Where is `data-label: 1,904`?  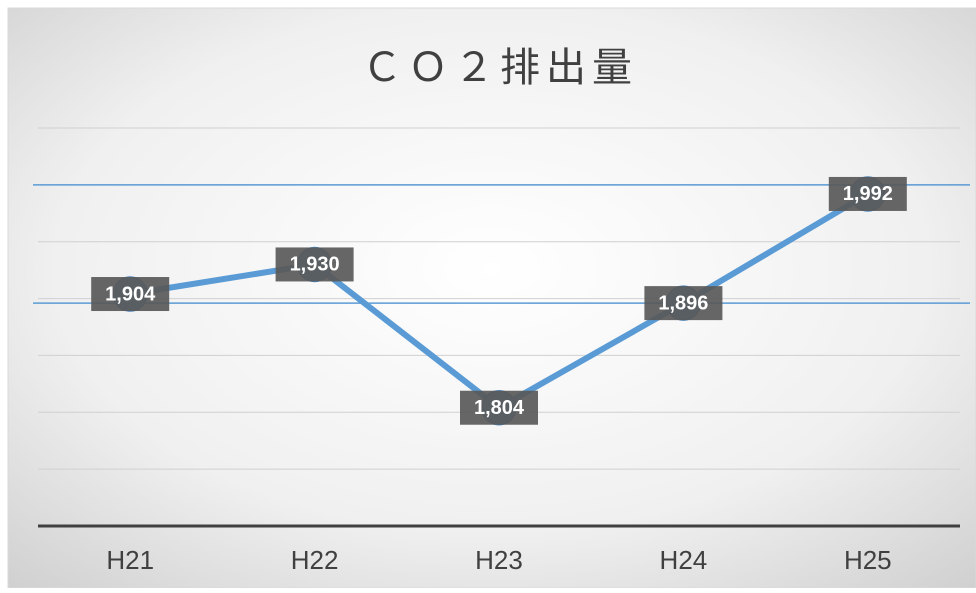
data-label: 1,904 is located at coordinates (130, 294).